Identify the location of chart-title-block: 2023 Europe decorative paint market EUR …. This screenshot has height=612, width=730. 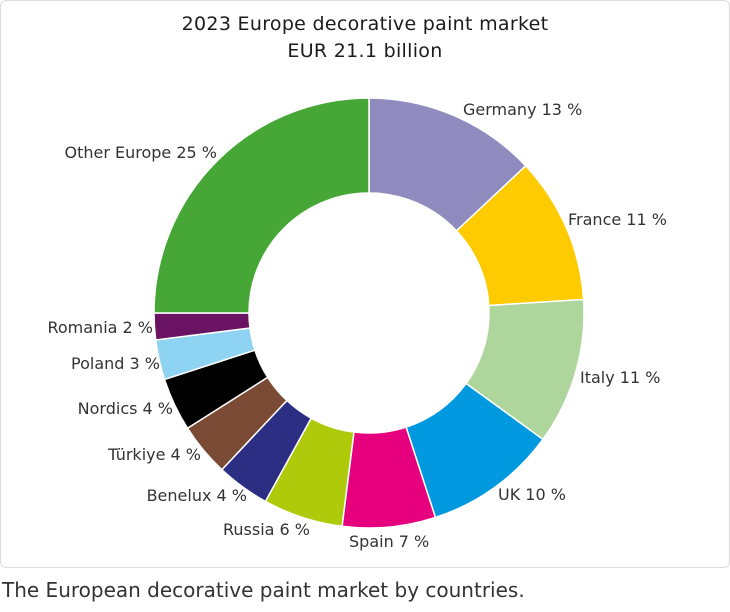
(365, 38).